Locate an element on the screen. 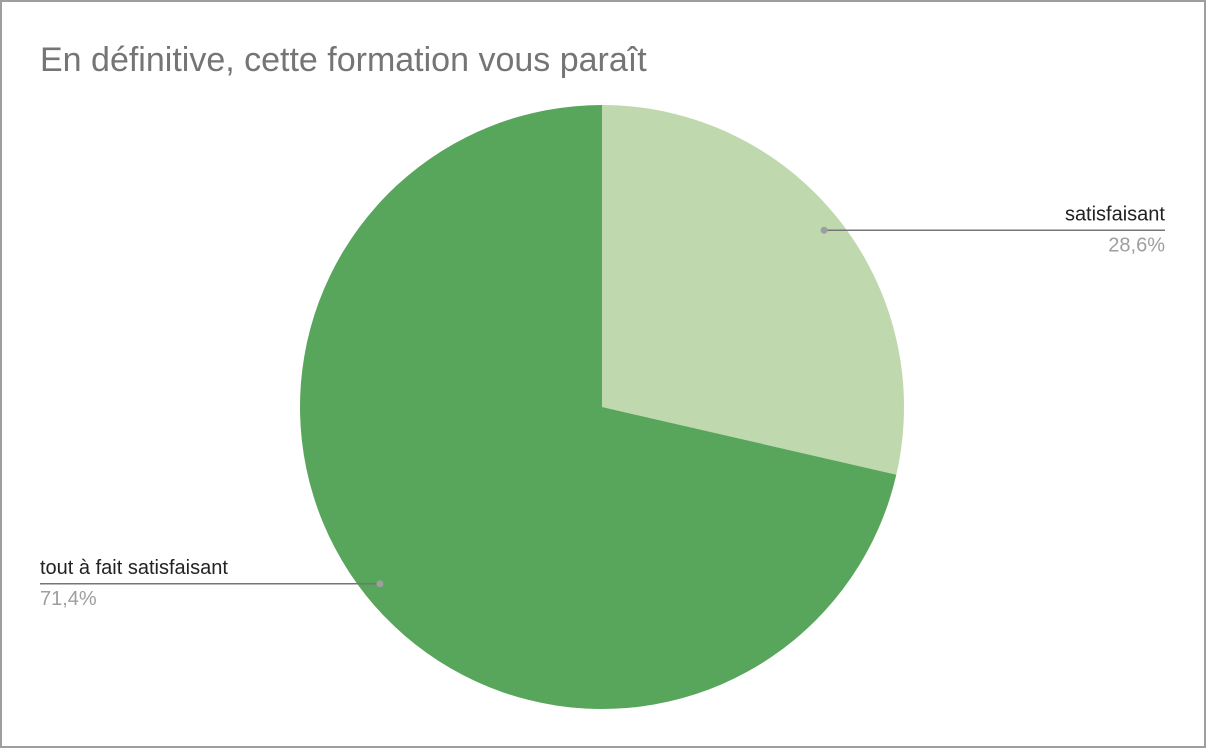 The width and height of the screenshot is (1206, 752). slice-value-label: 28,6% is located at coordinates (1136, 245).